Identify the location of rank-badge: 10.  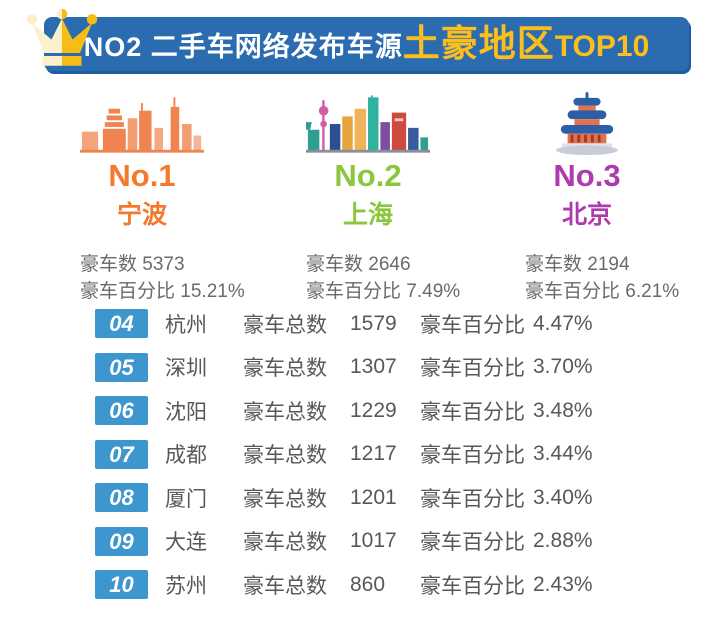
(121, 585).